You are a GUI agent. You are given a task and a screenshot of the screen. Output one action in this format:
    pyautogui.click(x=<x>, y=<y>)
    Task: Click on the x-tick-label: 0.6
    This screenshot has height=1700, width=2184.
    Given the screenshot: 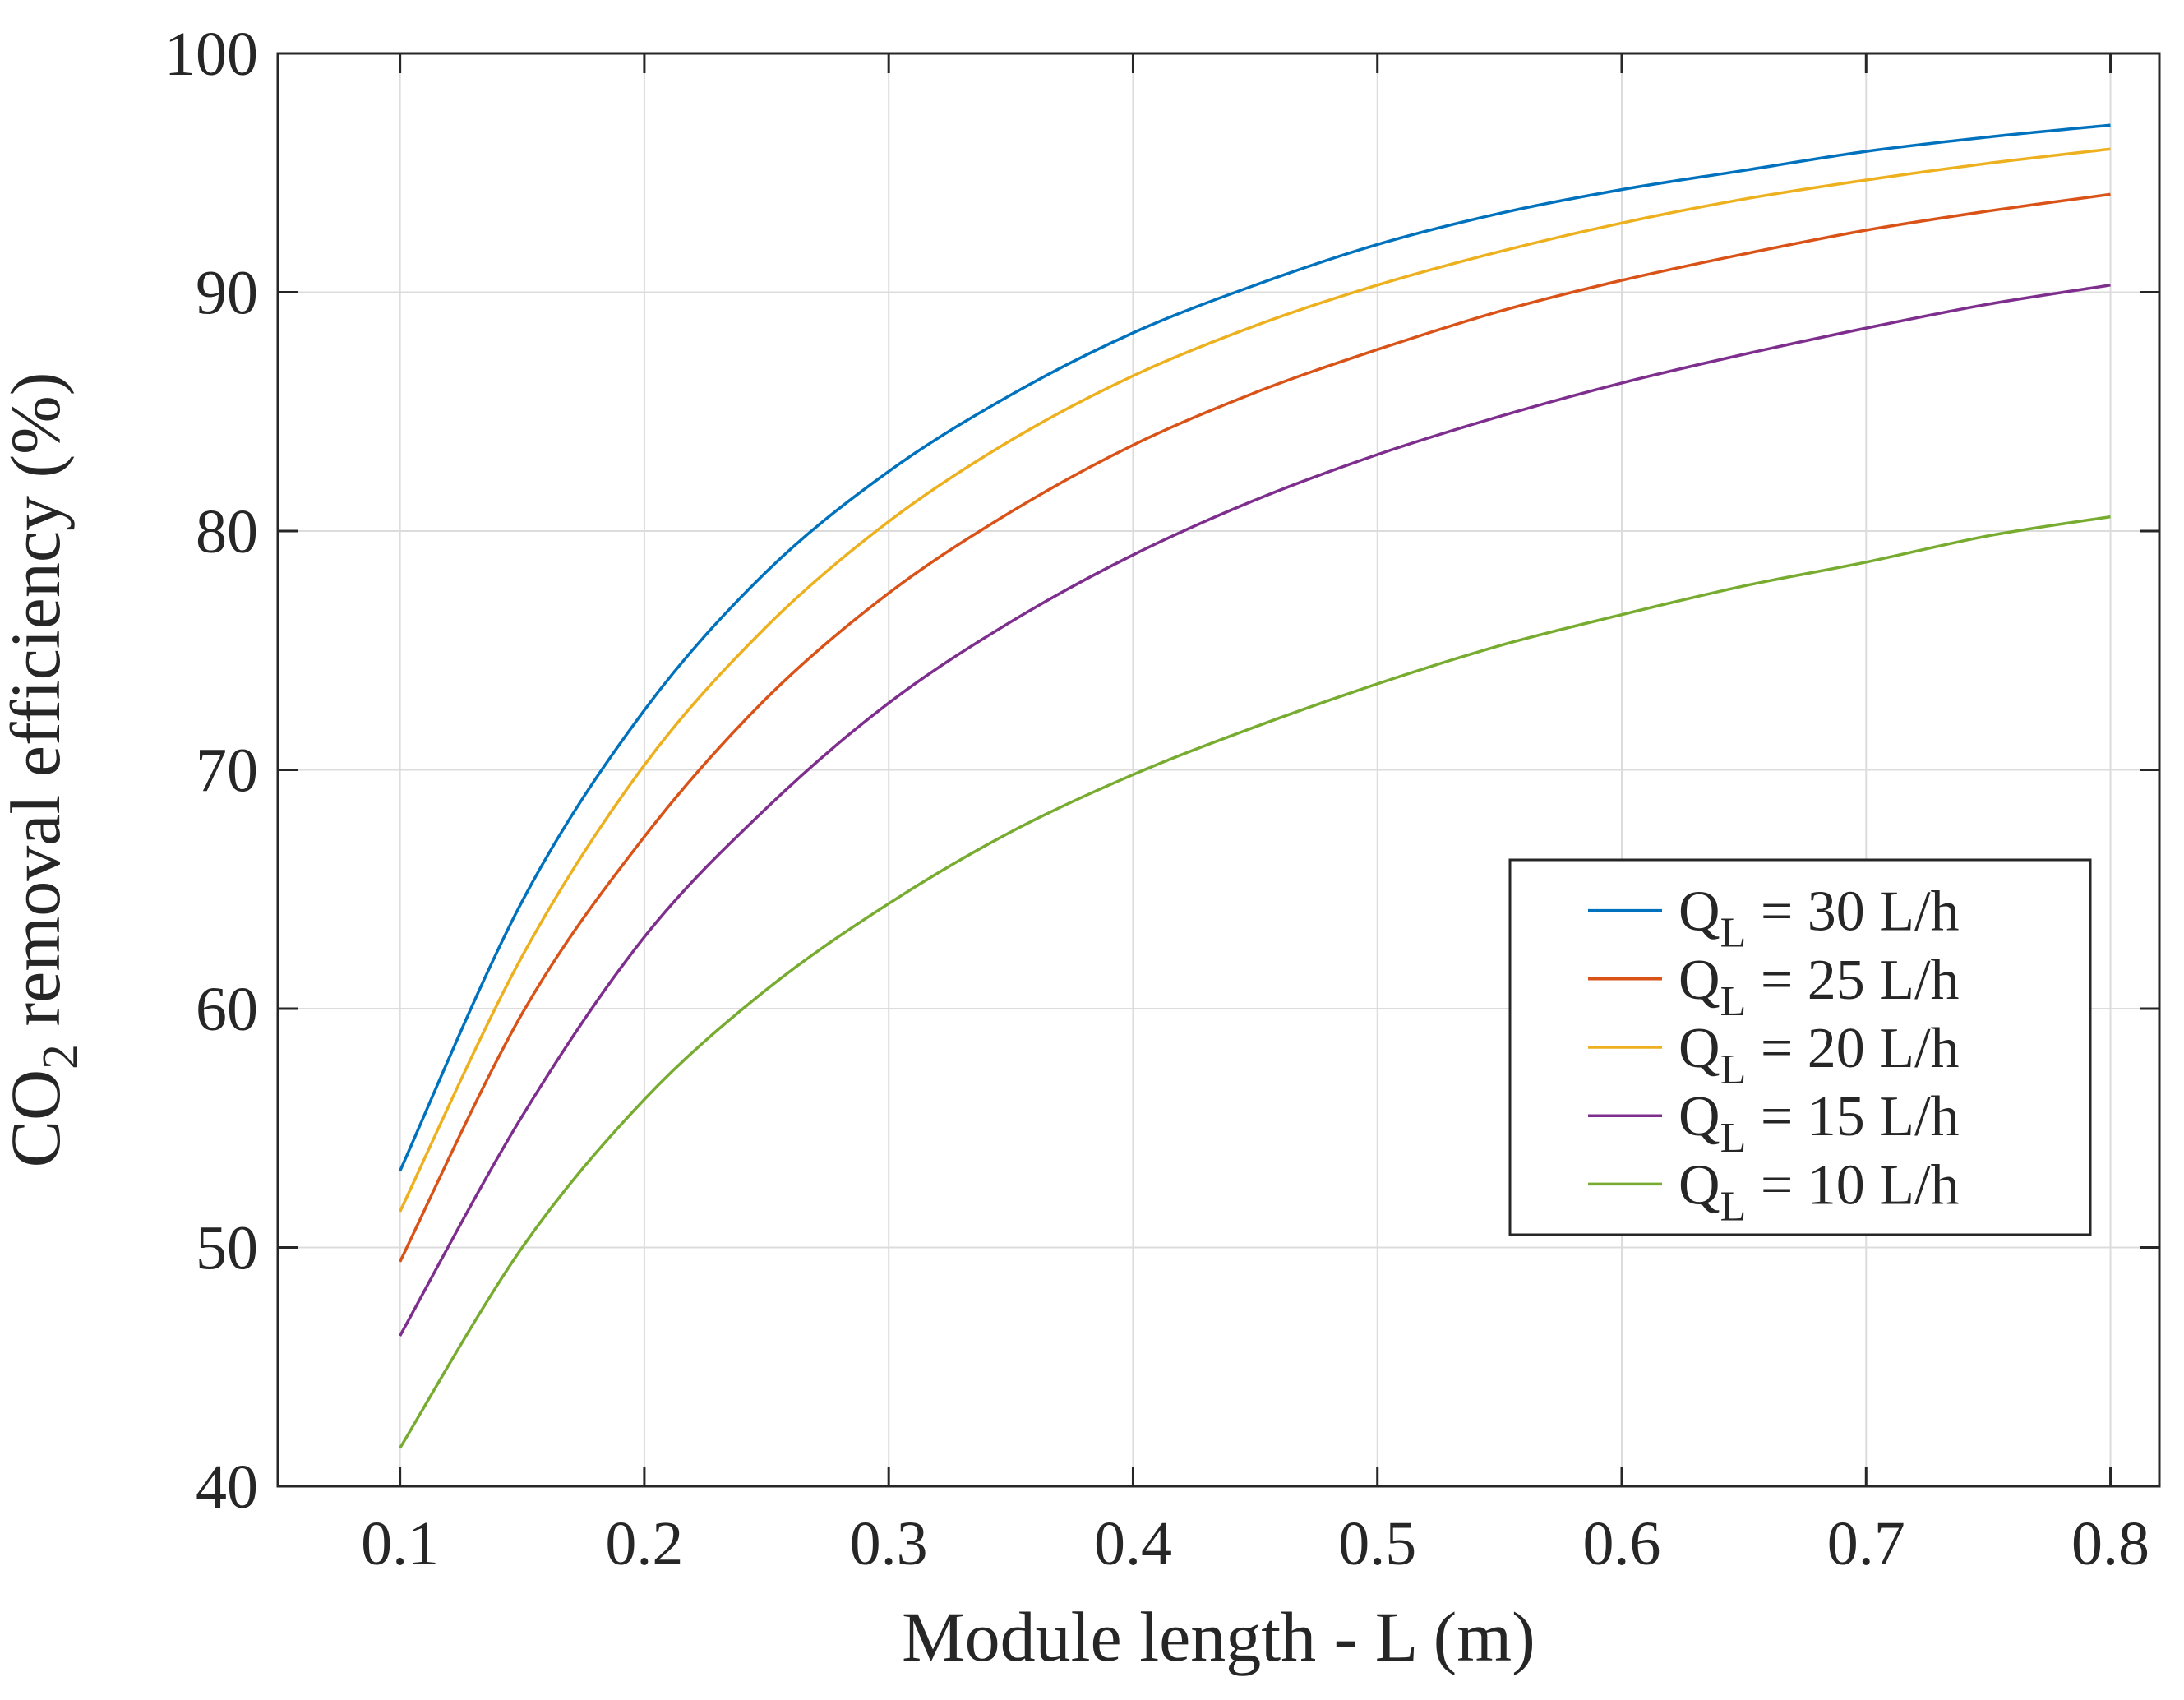 What is the action you would take?
    pyautogui.click(x=1622, y=1544)
    